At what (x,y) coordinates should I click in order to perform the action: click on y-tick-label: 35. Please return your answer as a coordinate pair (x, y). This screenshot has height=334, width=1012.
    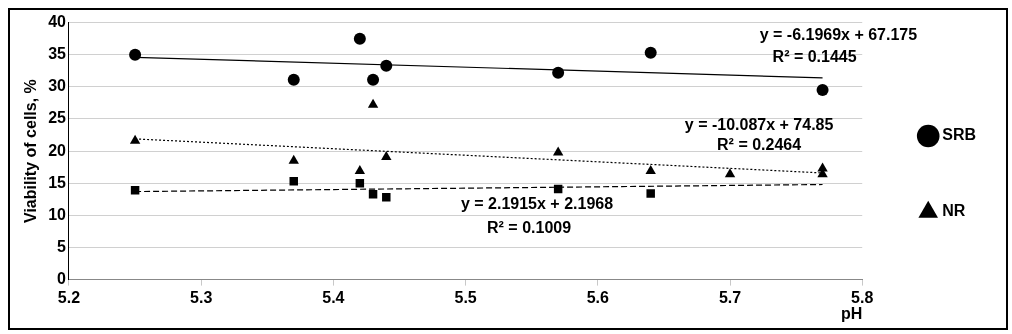
    Looking at the image, I should click on (57, 54).